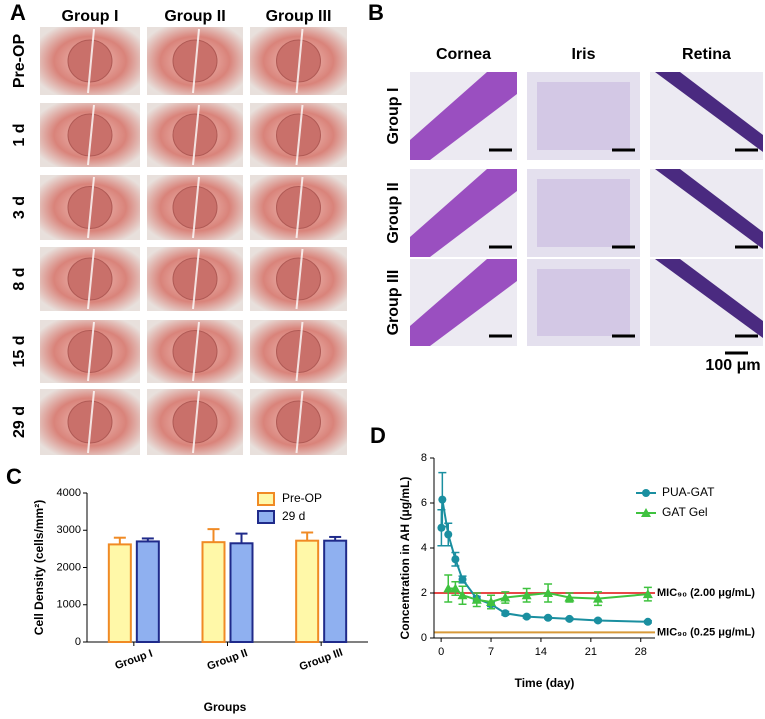  Describe the element at coordinates (19, 422) in the screenshot. I see `row-label: 29 d` at that location.